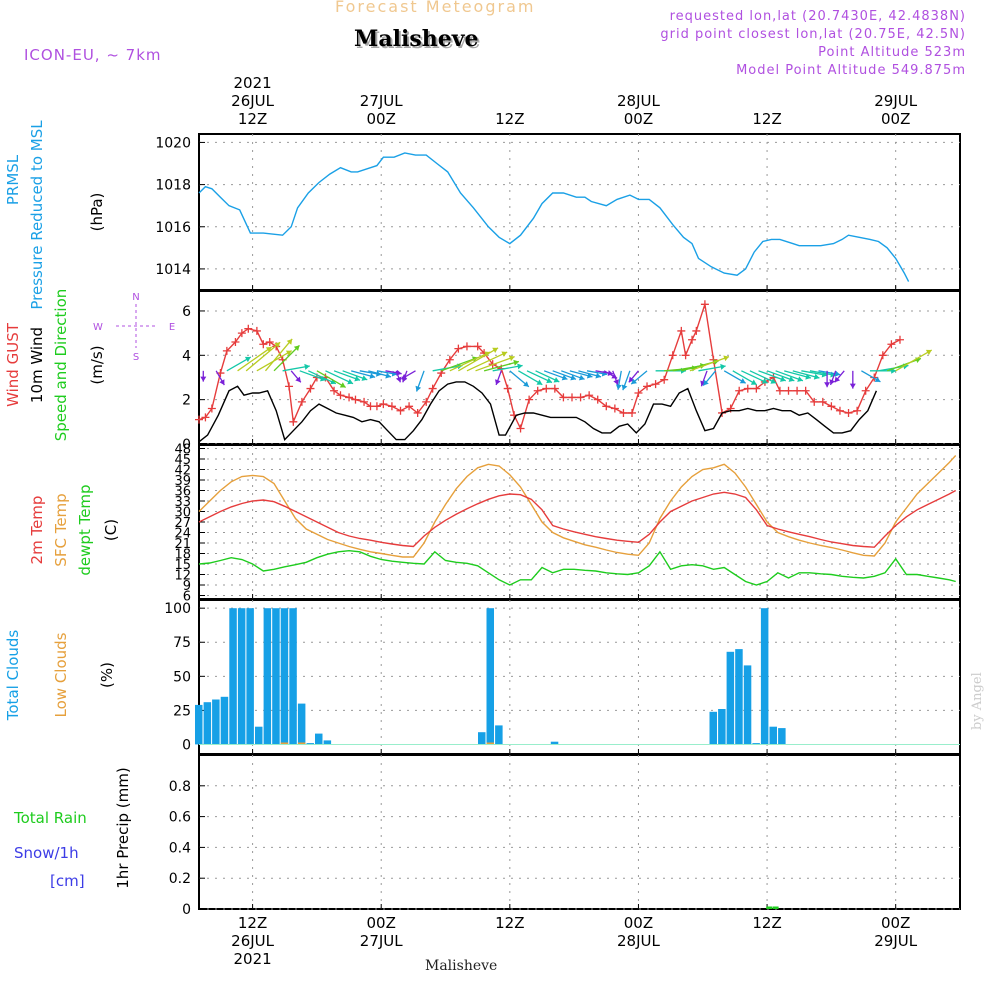 The width and height of the screenshot is (1000, 1000). What do you see at coordinates (182, 555) in the screenshot?
I see `y-tick-label-temperature: 18` at bounding box center [182, 555].